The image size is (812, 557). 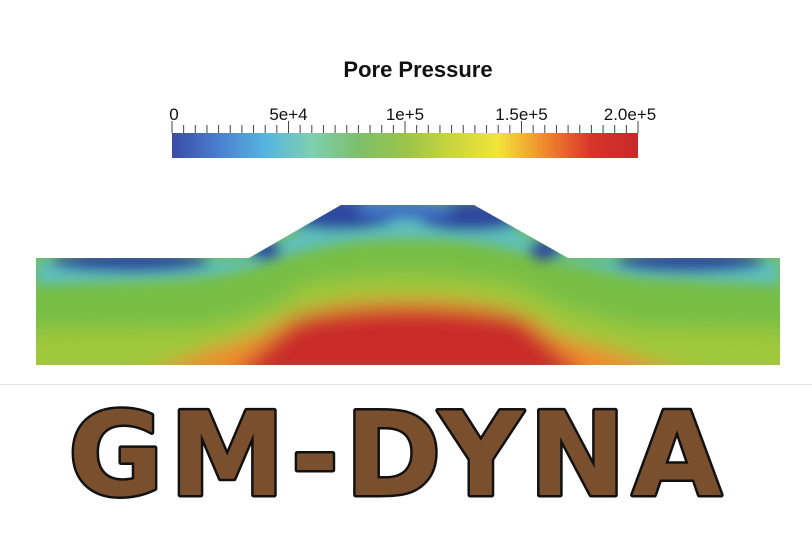 I want to click on colorbar-gradient, so click(x=405, y=145).